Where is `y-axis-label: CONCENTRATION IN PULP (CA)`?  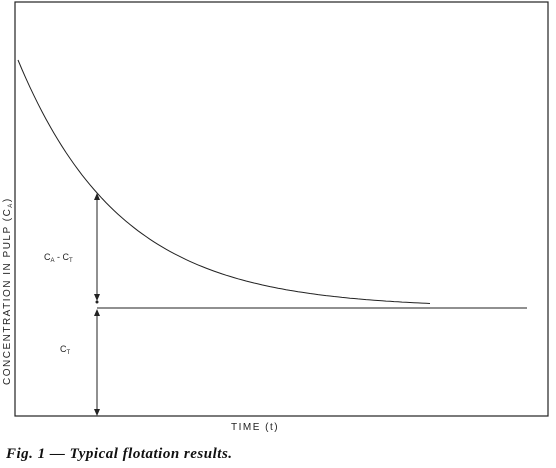 y-axis-label: CONCENTRATION IN PULP (CA) is located at coordinates (8, 291).